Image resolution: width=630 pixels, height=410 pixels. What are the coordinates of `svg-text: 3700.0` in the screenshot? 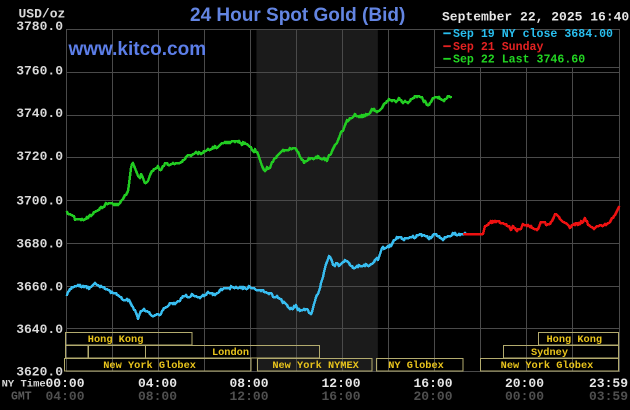 It's located at (39, 200).